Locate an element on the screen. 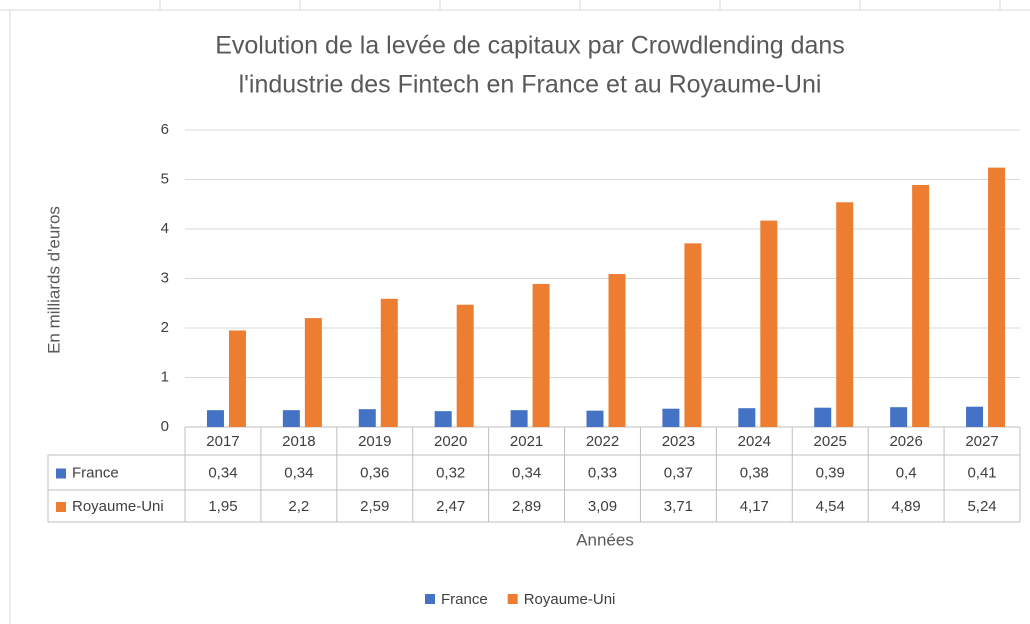 This screenshot has width=1030, height=624. x-tick-label: 2023 is located at coordinates (678, 441).